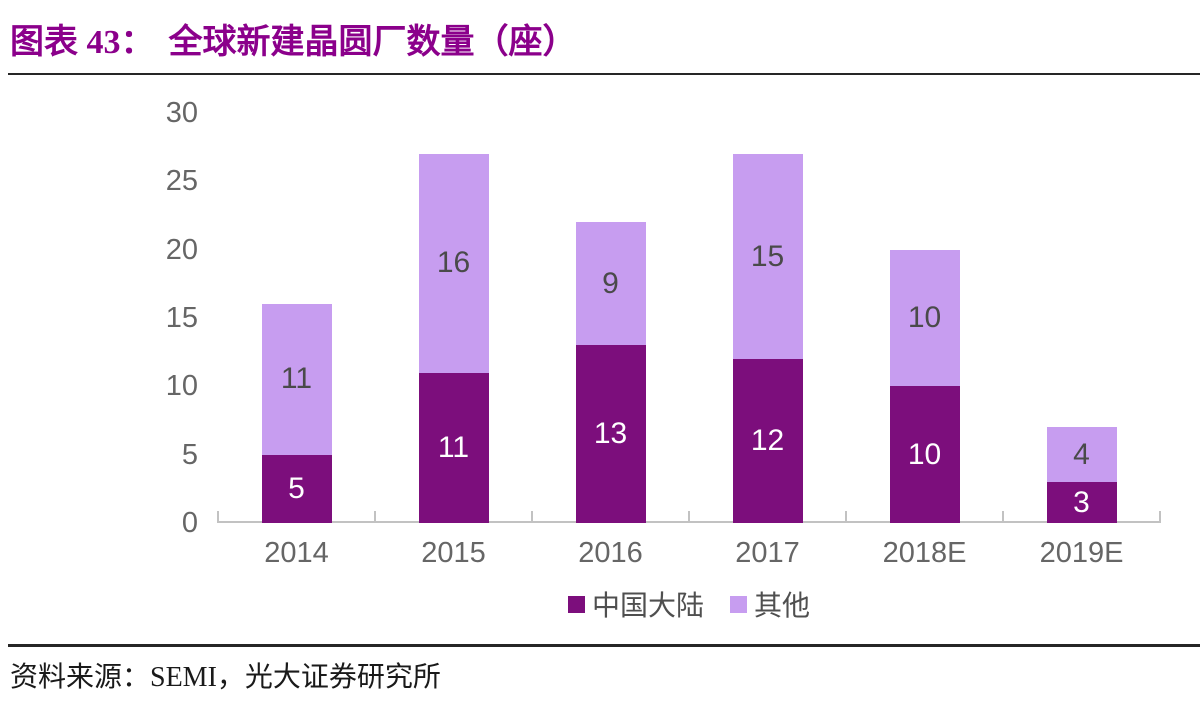  What do you see at coordinates (189, 454) in the screenshot?
I see `y-tick-label: 5` at bounding box center [189, 454].